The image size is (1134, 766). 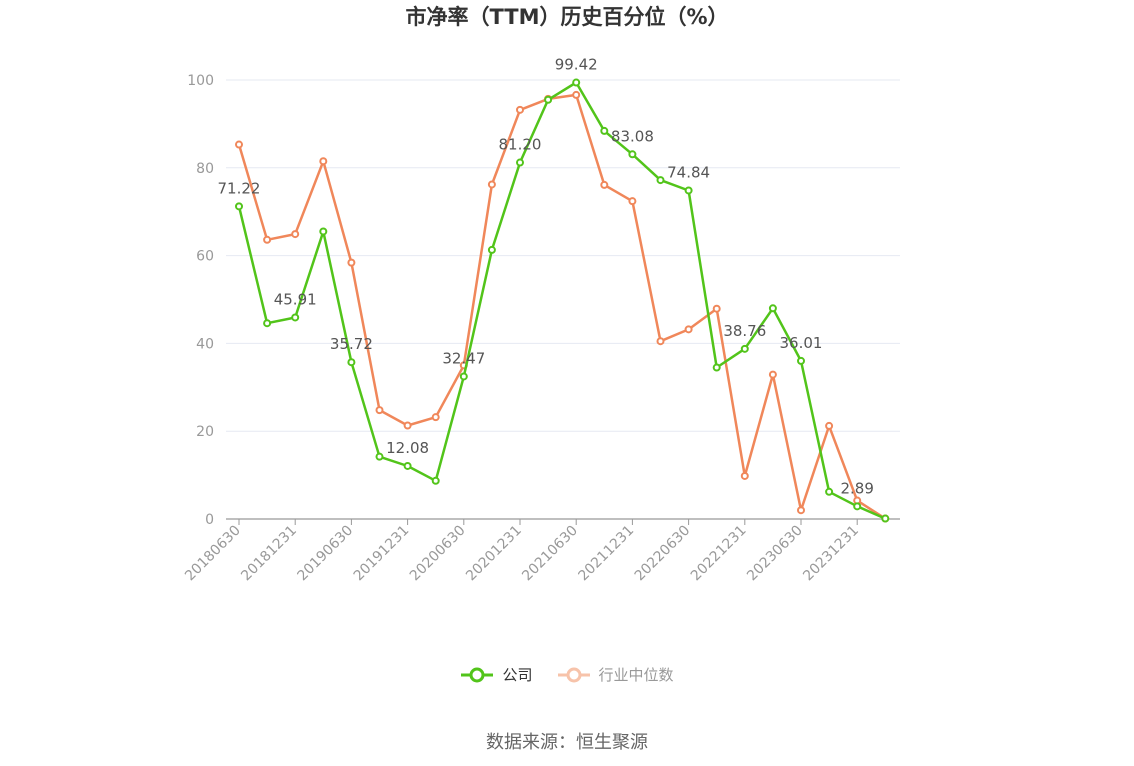 I want to click on data-label: 83.08, so click(x=632, y=136).